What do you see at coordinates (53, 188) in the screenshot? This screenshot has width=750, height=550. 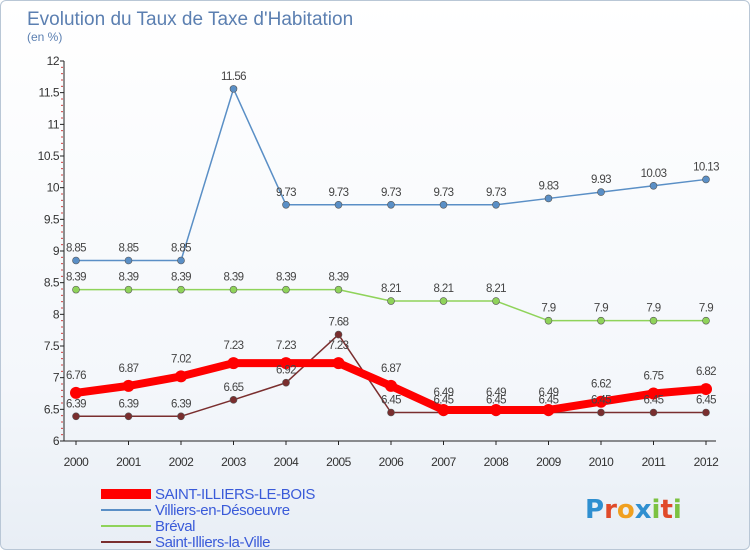 I see `y-tick-label: 10` at bounding box center [53, 188].